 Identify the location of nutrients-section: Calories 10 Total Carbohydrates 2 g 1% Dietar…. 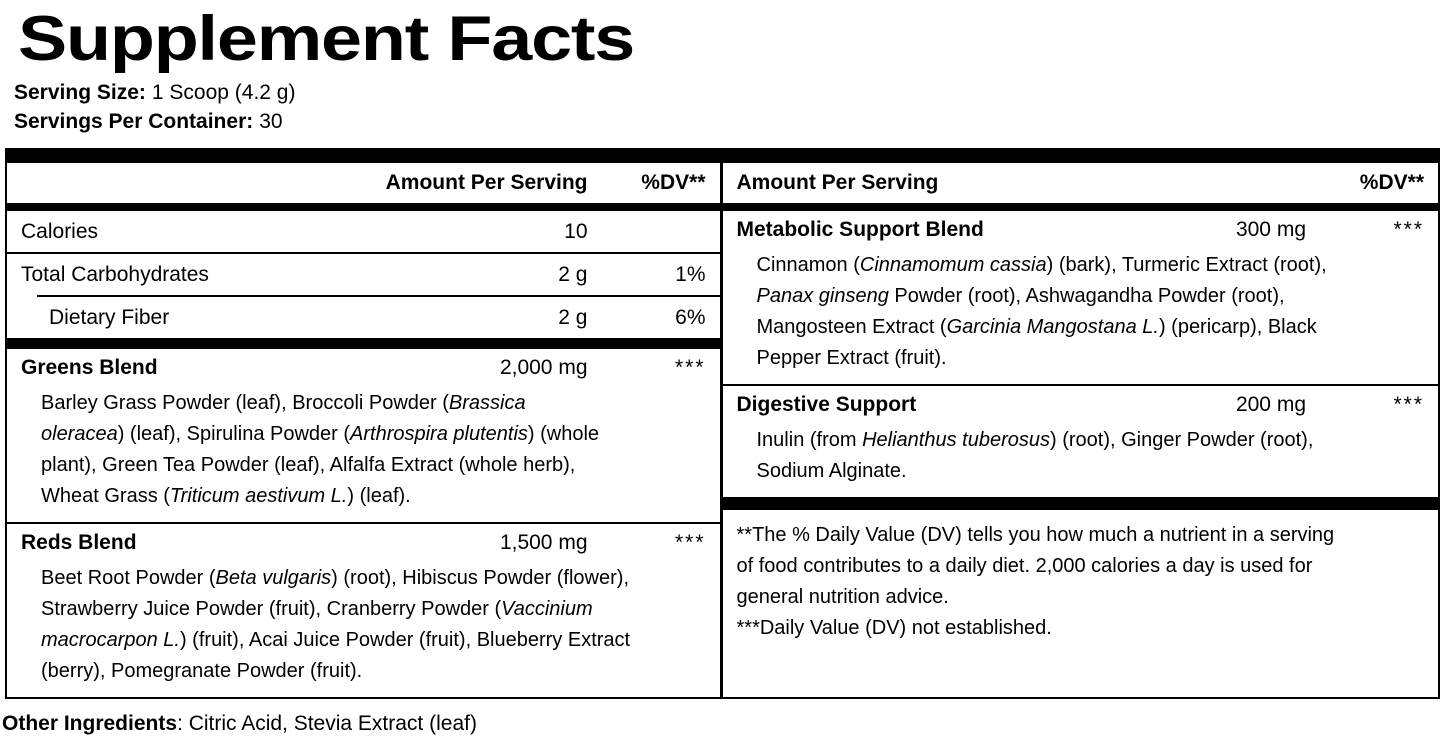
(363, 274).